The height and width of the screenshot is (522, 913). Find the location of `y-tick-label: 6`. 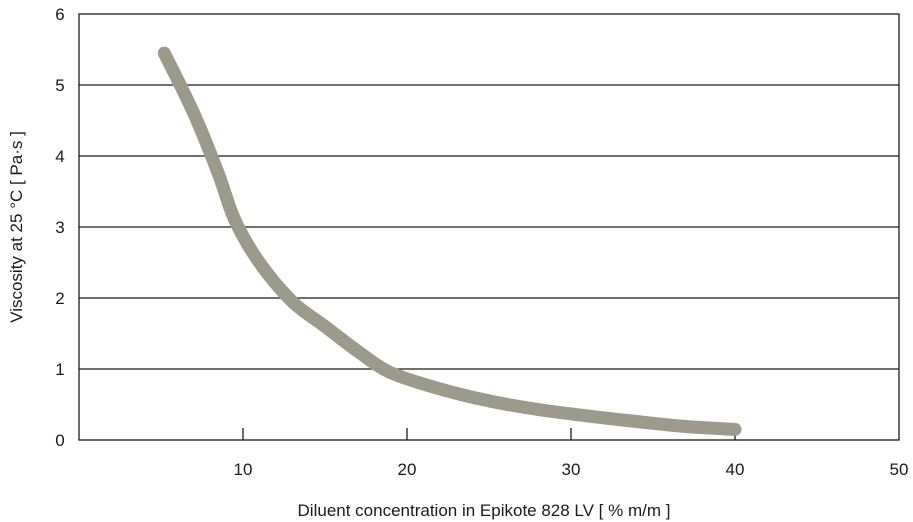

y-tick-label: 6 is located at coordinates (59, 14).